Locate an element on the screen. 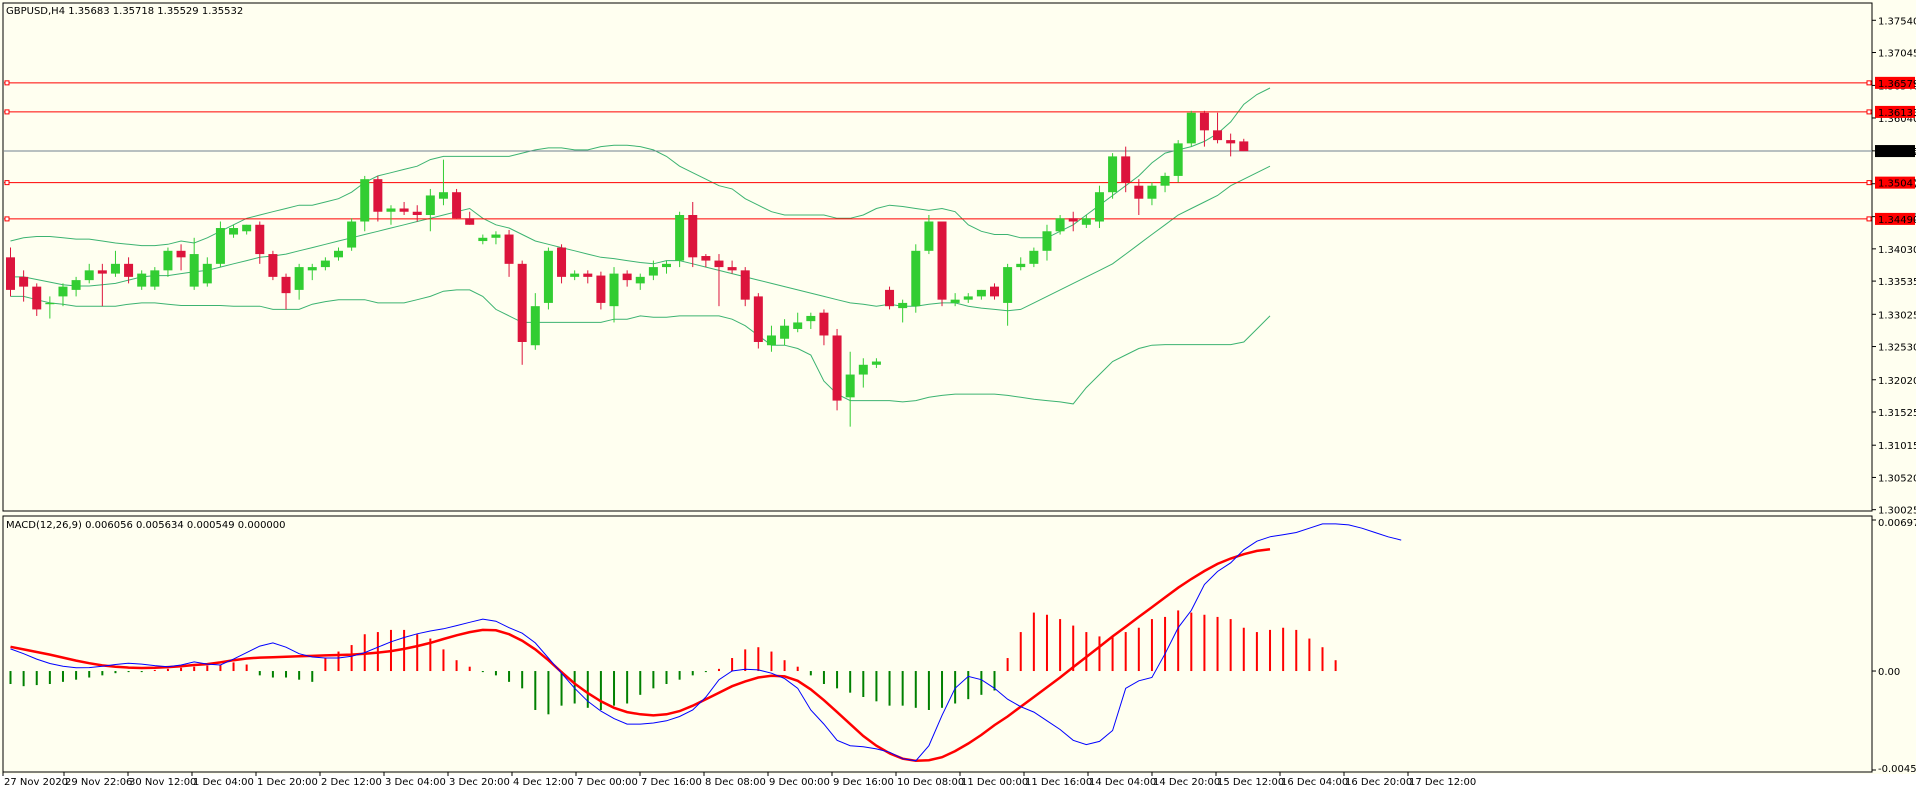 The height and width of the screenshot is (794, 1916). time-axis-label: 10 Dec 08:00 is located at coordinates (930, 782).